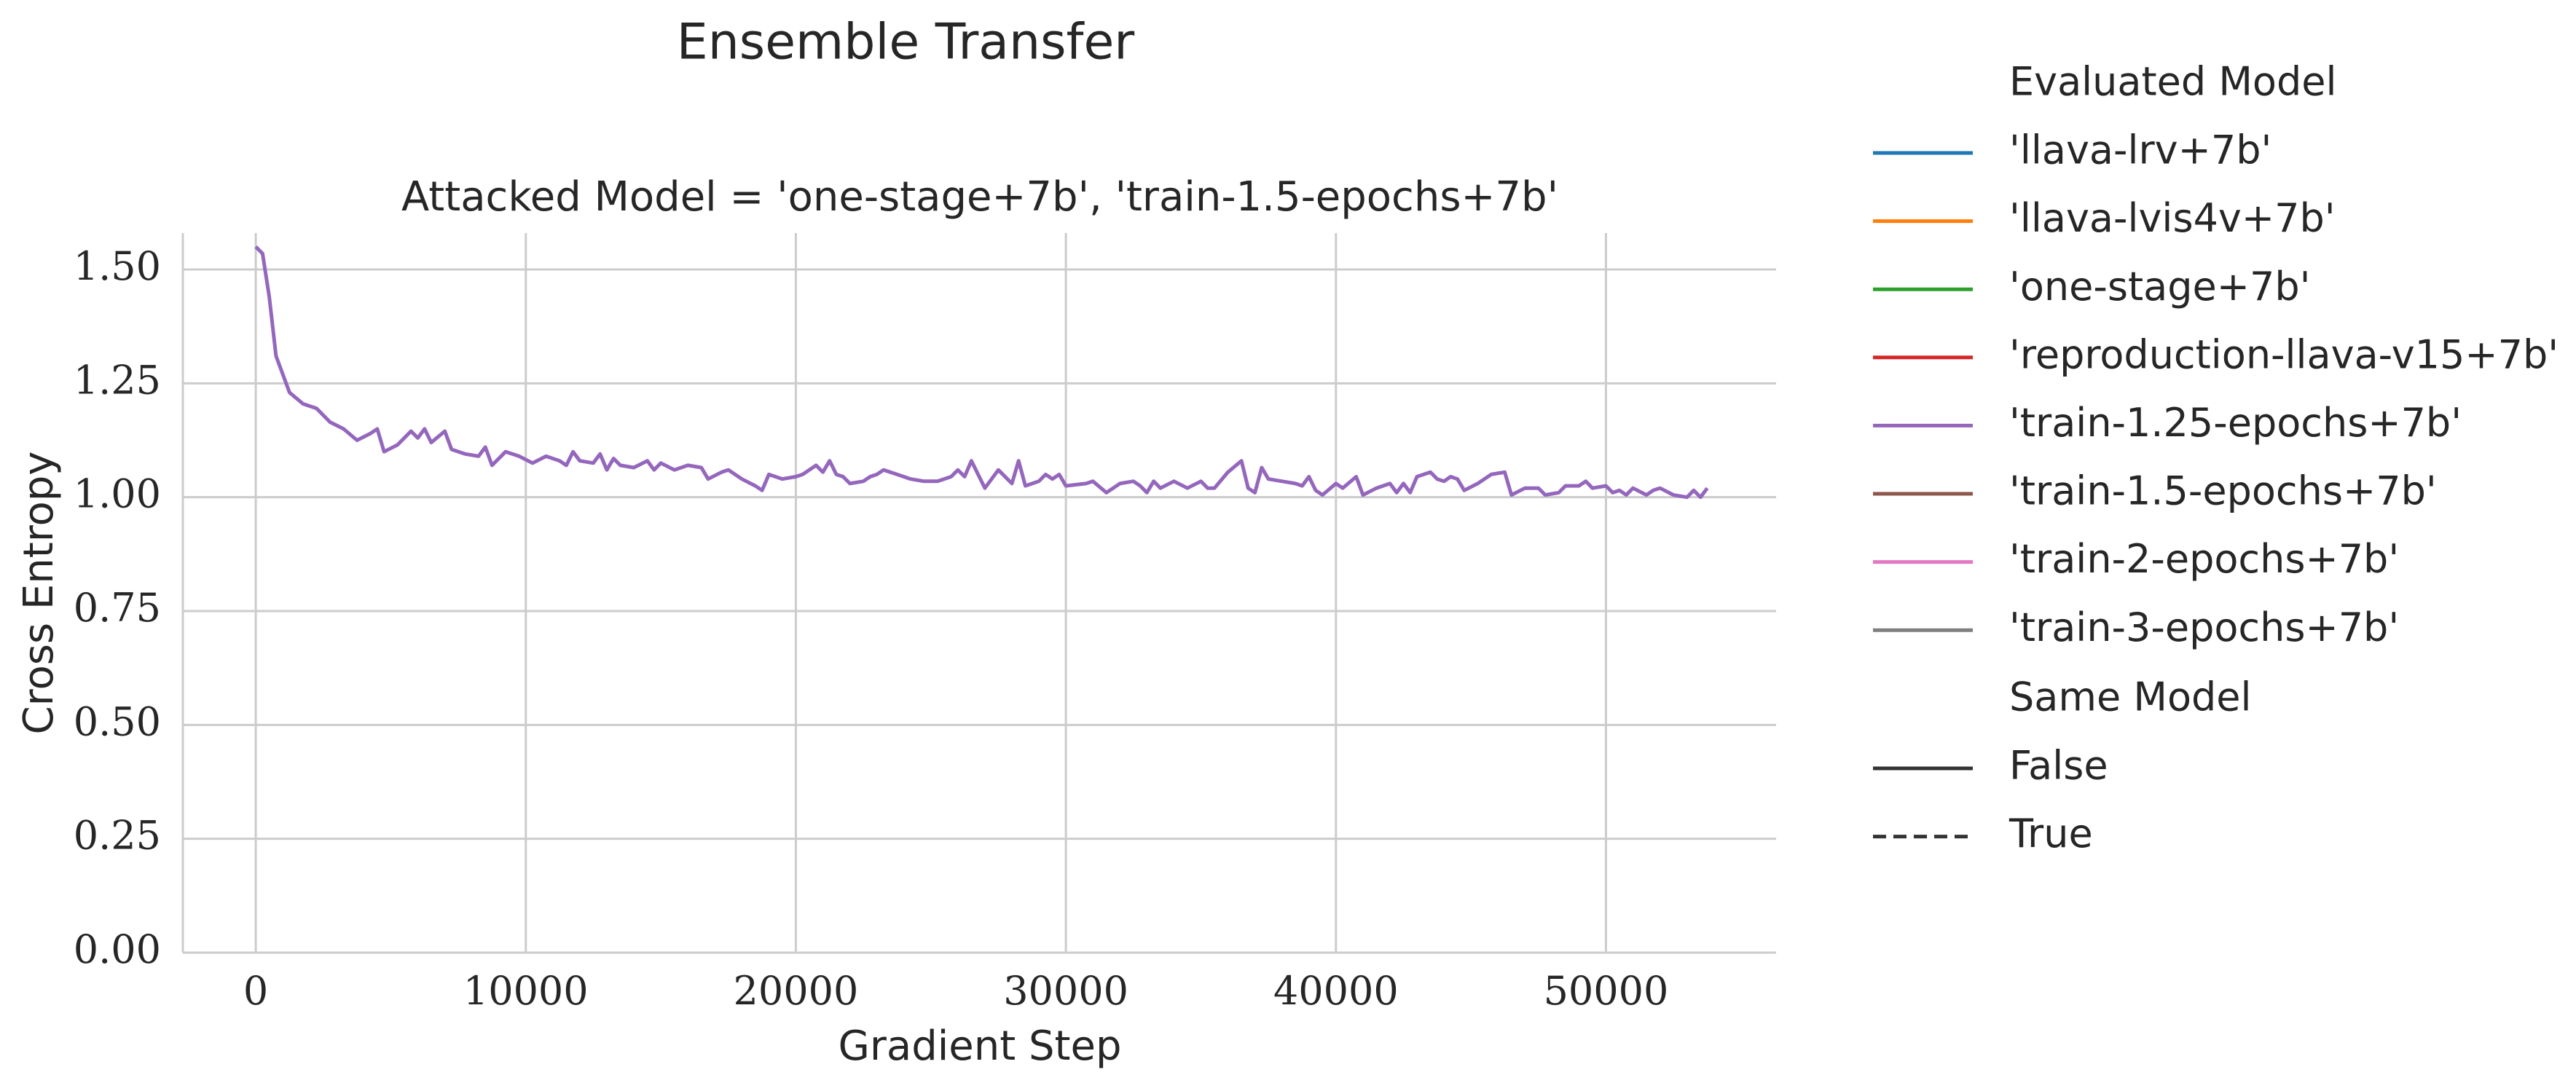  What do you see at coordinates (2172, 82) in the screenshot?
I see `legend-title: Evaluated Model` at bounding box center [2172, 82].